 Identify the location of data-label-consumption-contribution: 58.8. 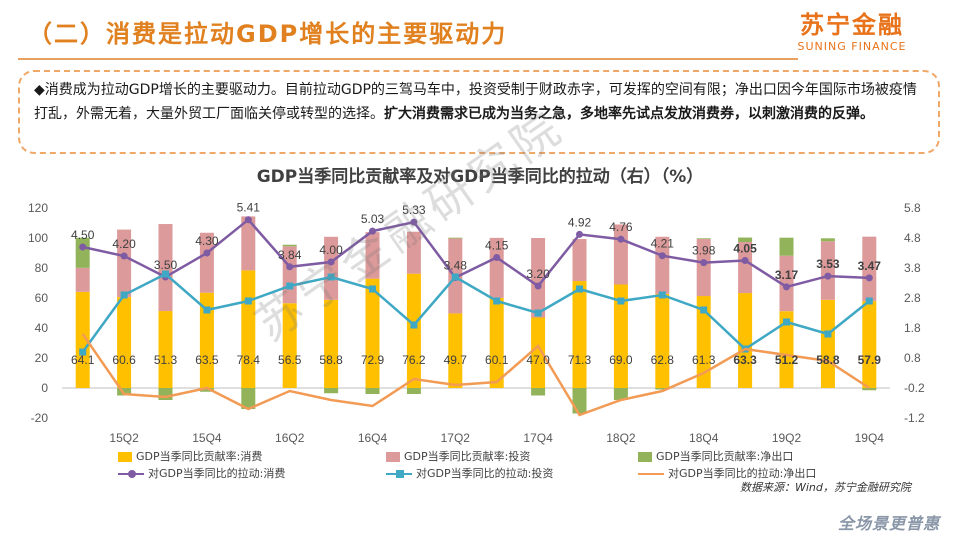
(828, 360).